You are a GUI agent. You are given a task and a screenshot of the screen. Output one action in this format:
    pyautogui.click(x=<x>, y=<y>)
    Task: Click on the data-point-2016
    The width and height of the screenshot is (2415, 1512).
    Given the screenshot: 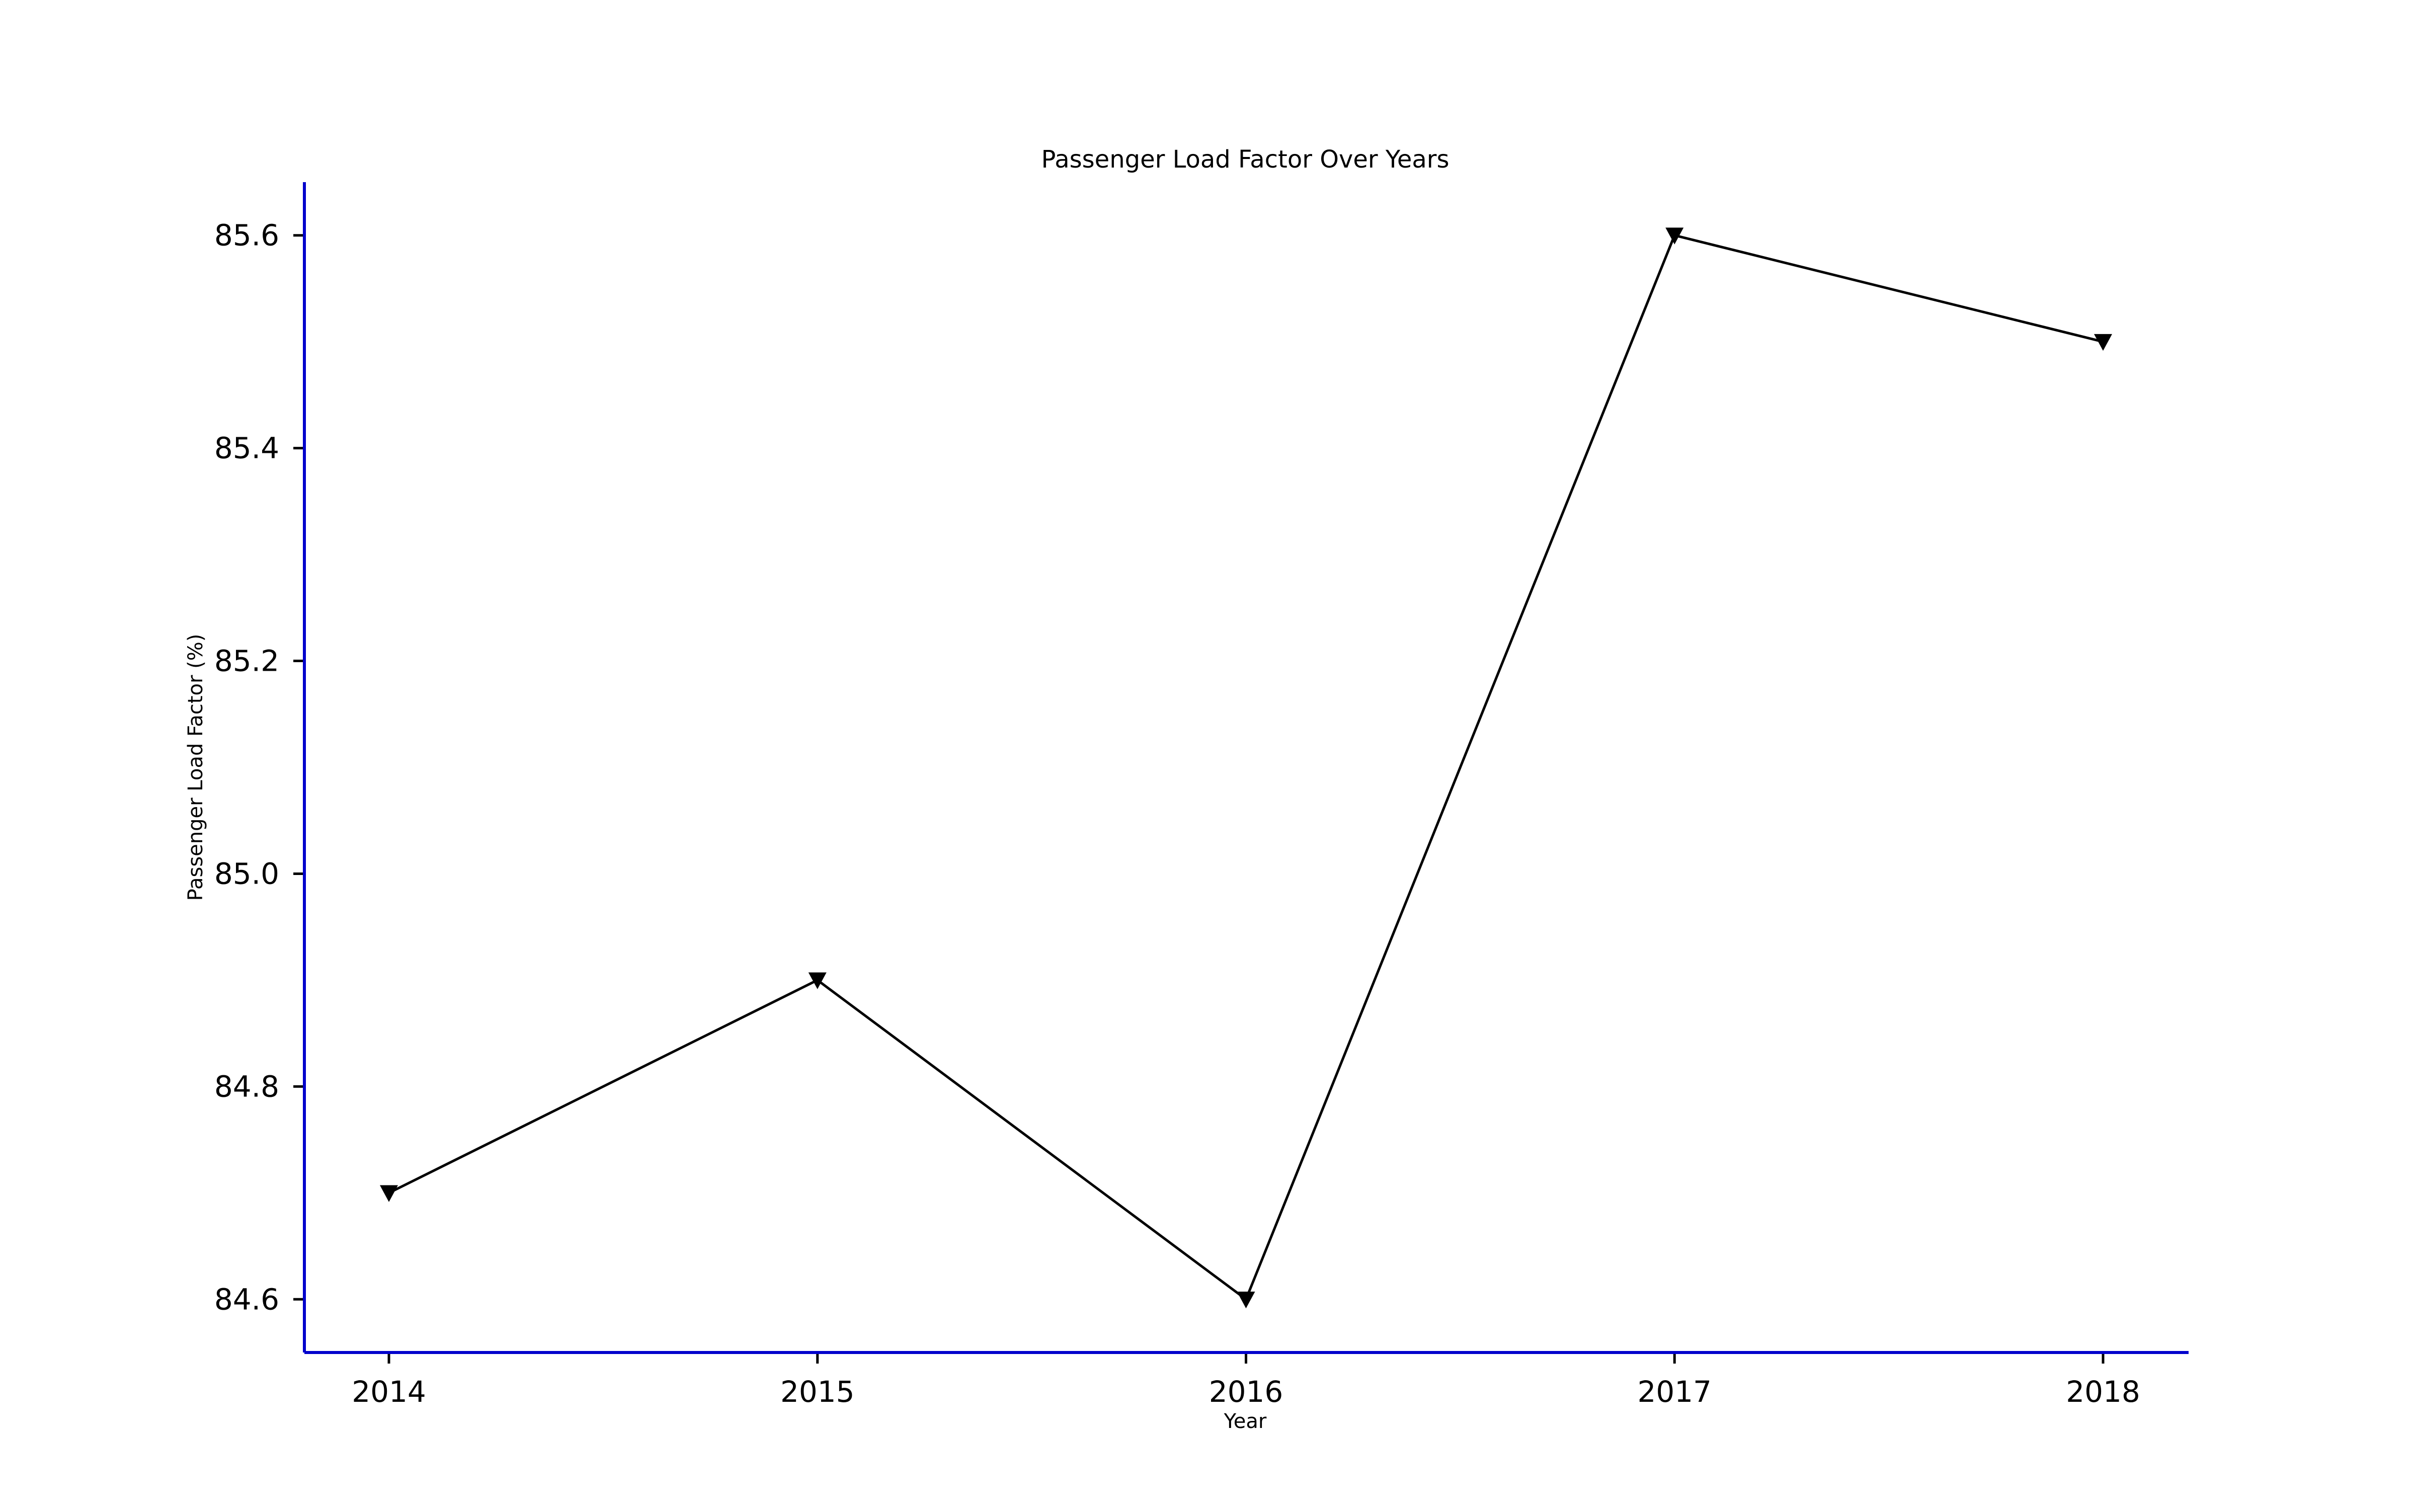 What is the action you would take?
    pyautogui.click(x=1246, y=1300)
    